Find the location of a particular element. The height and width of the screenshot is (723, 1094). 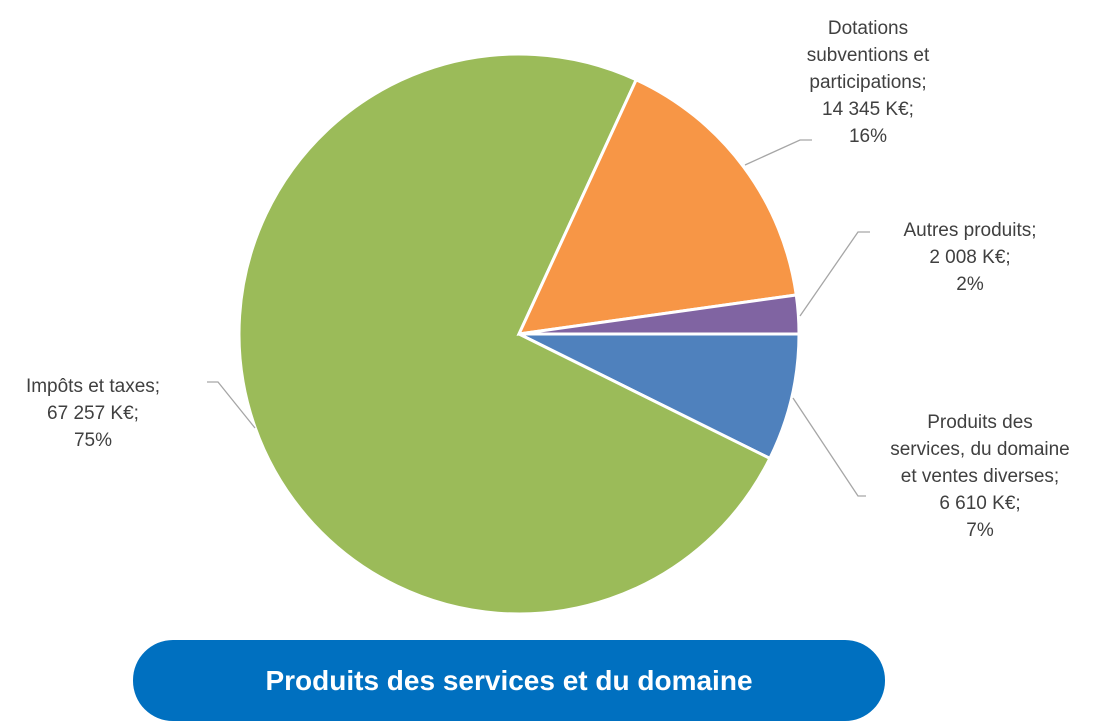

percentage-label: 75% is located at coordinates (93, 440).